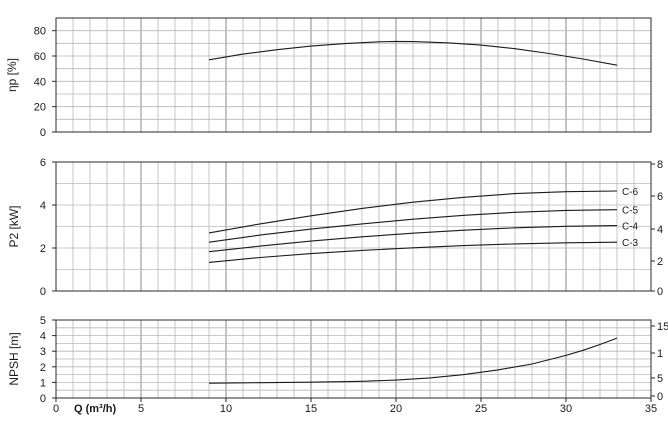 The height and width of the screenshot is (448, 668). What do you see at coordinates (141, 409) in the screenshot?
I see `x-tick-label: 5` at bounding box center [141, 409].